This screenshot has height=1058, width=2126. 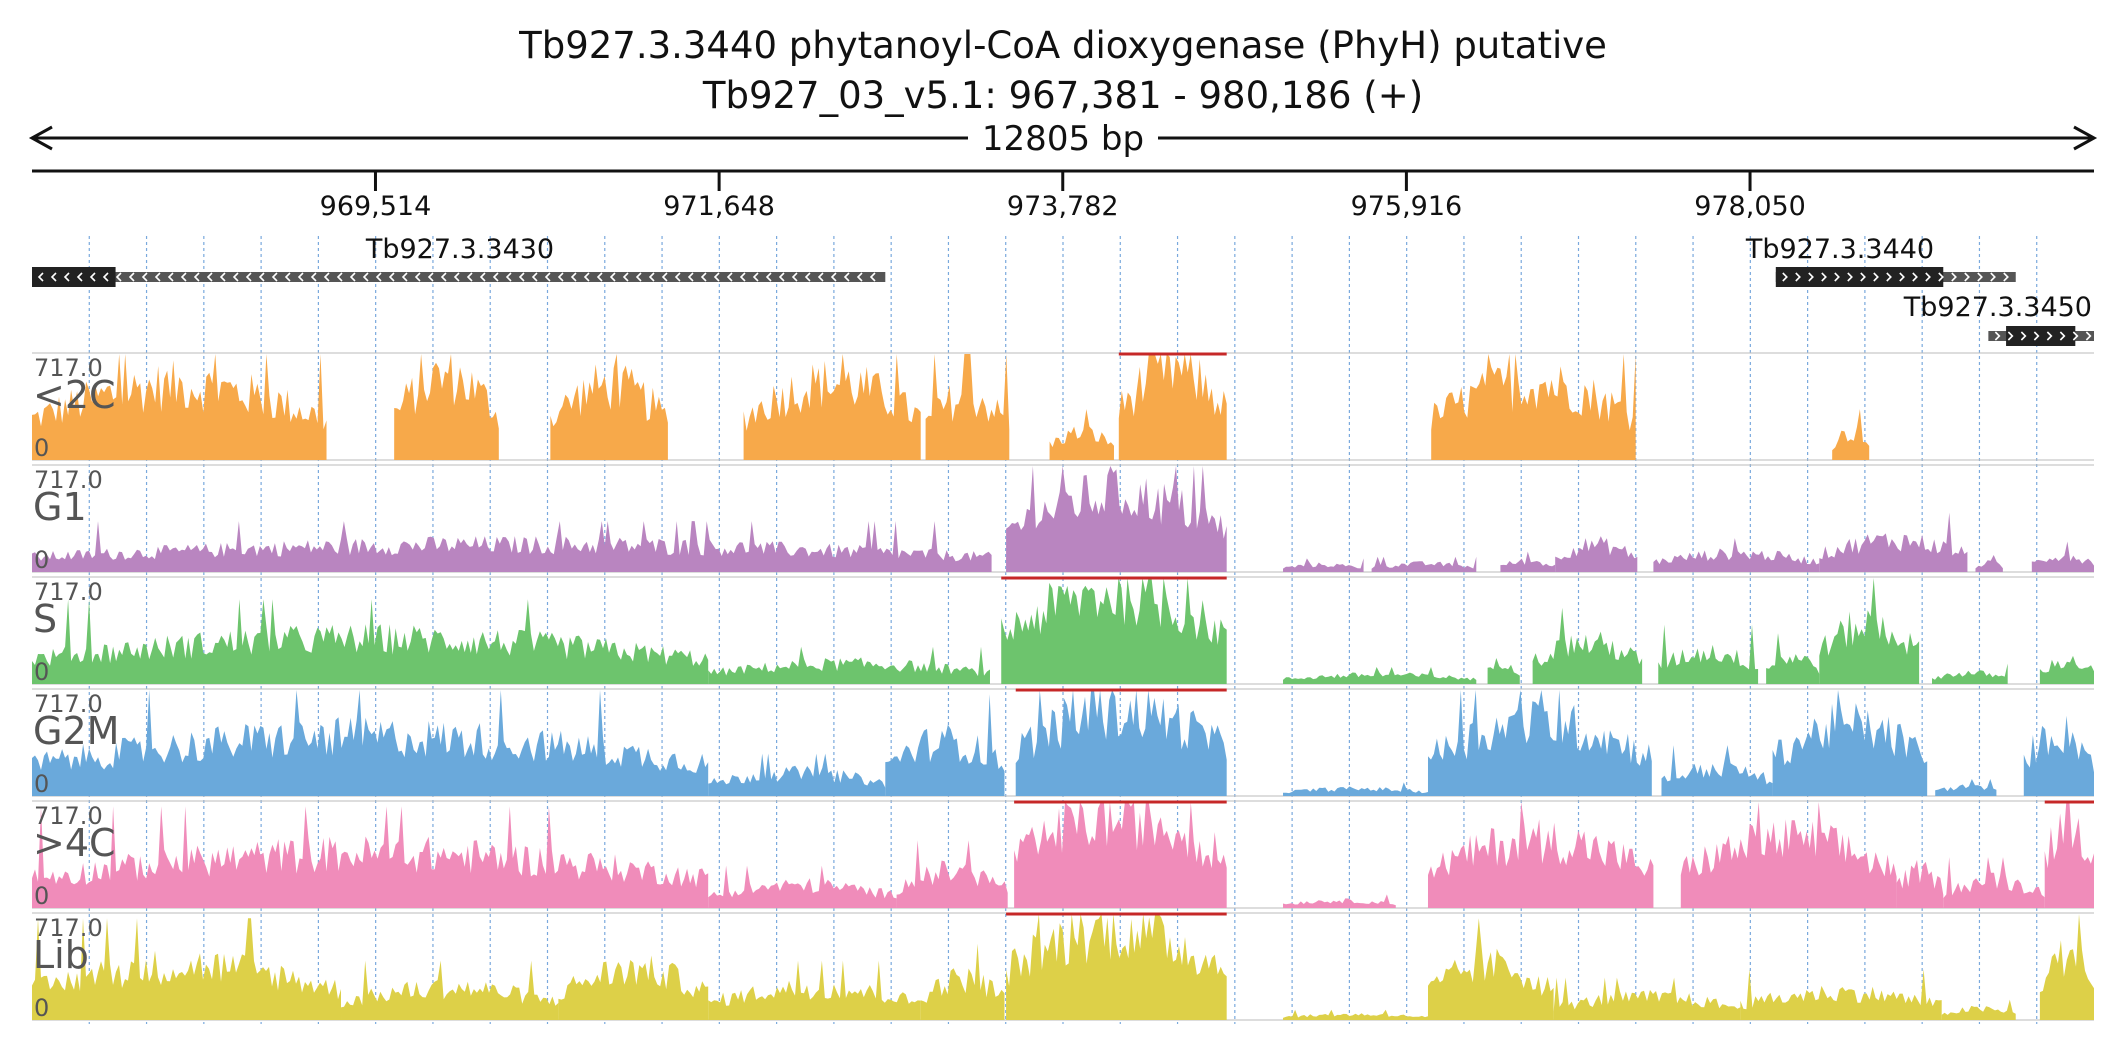 I want to click on gene-utr, so click(x=459, y=277).